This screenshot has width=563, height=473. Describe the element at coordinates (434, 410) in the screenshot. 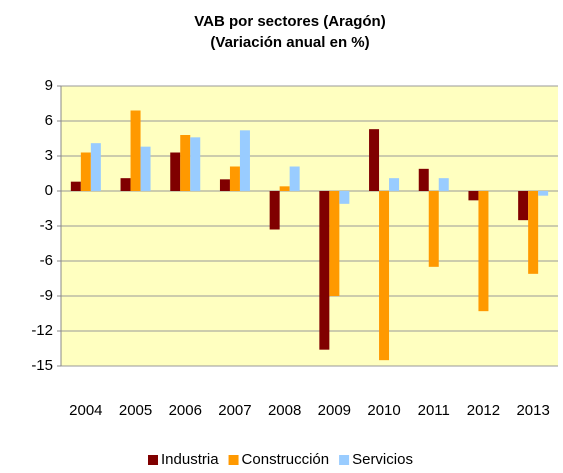

I see `x-tick-label: 2011` at that location.